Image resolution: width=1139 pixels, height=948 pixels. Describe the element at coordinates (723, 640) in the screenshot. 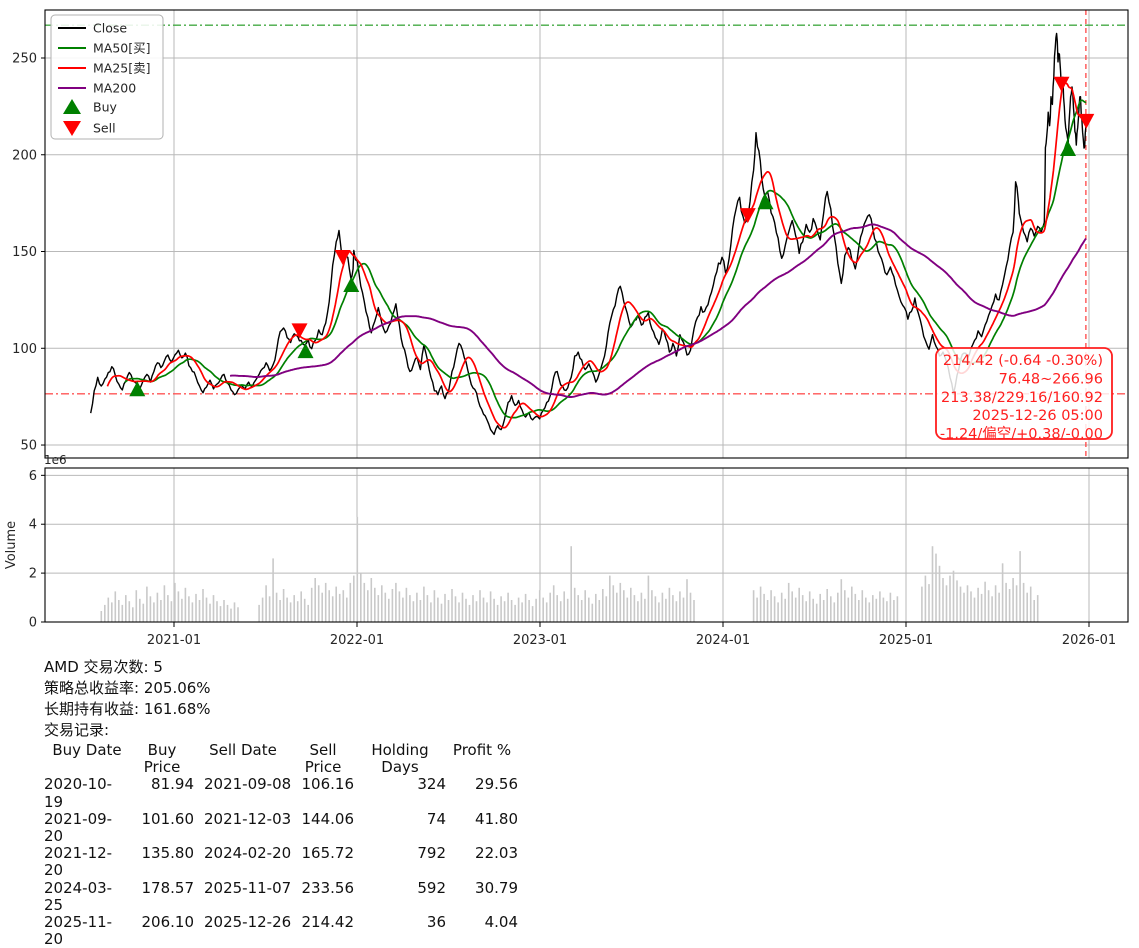

I see `x-axis-tick-label: 2024-01` at that location.